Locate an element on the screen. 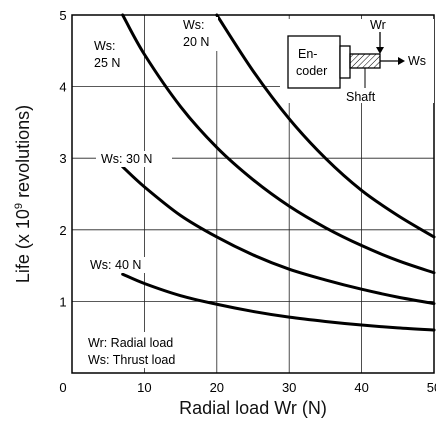 The image size is (436, 427). y-tick-label: 3 is located at coordinates (62, 158).